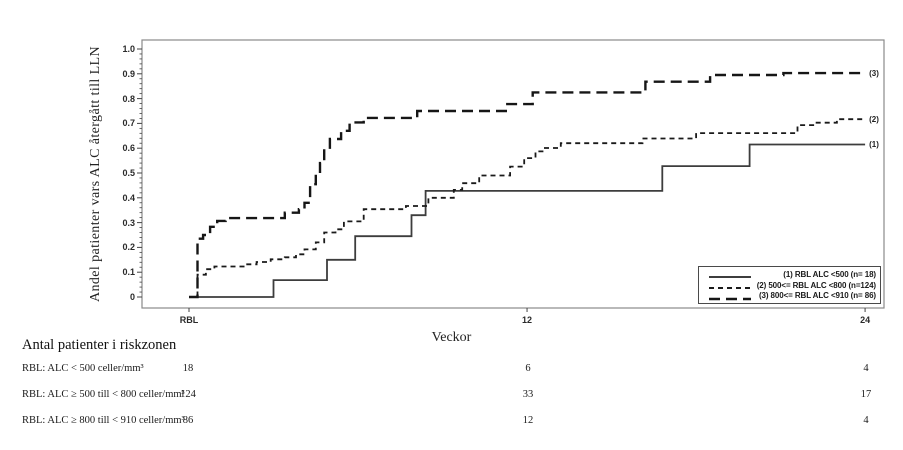  I want to click on legend-label-1: (1) RBL ALC <500 (n= 18), so click(829, 274).